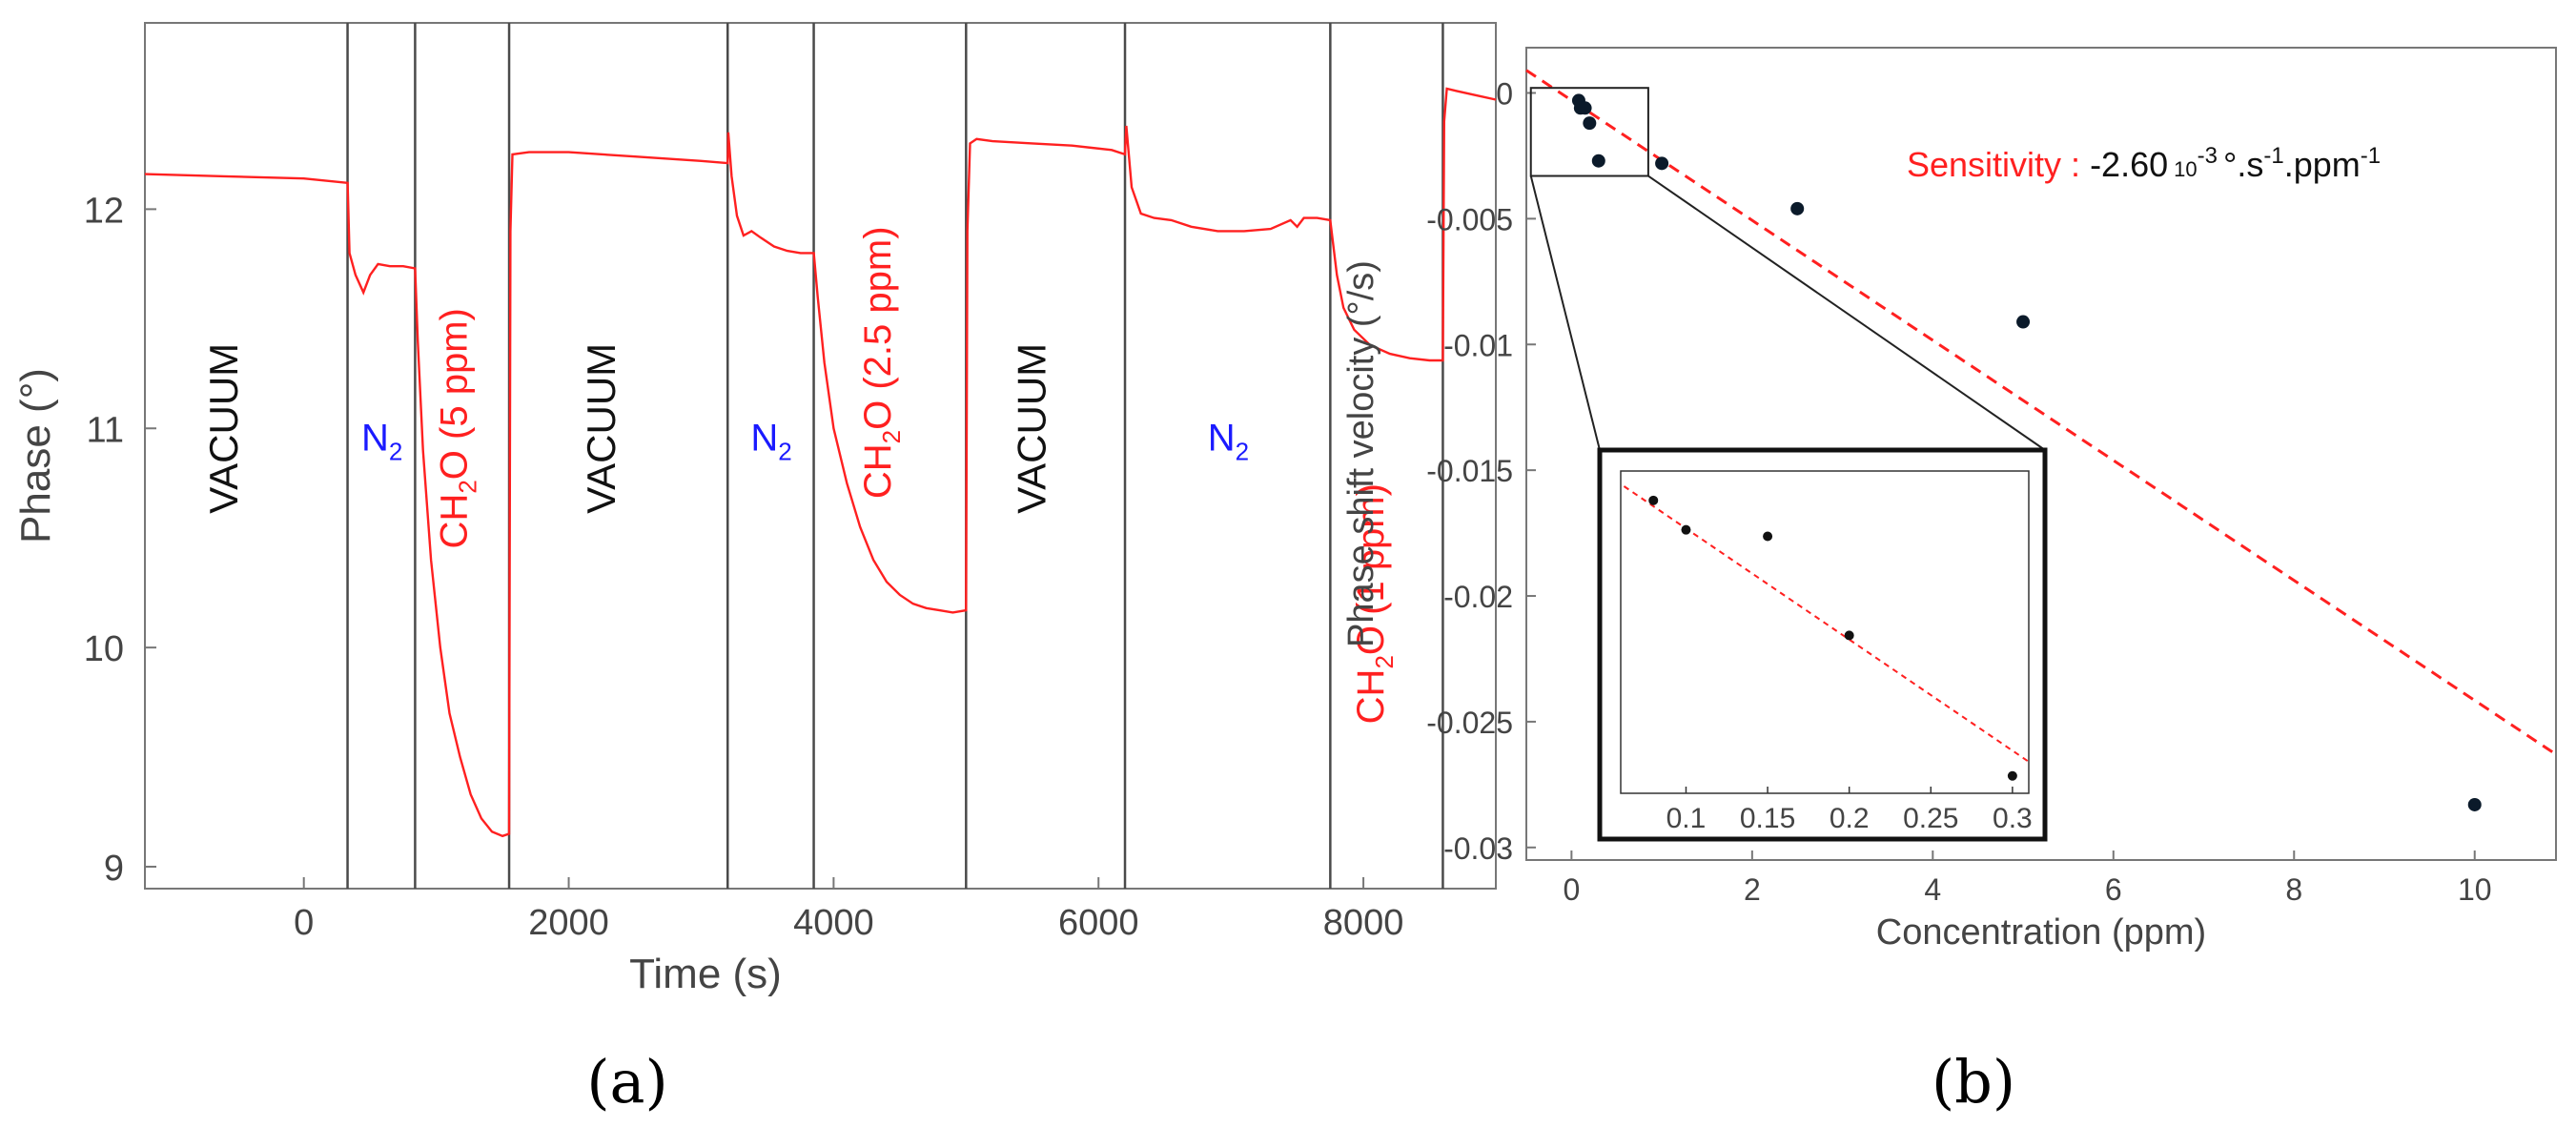 This screenshot has width=2576, height=1127. Describe the element at coordinates (833, 923) in the screenshot. I see `a-x-tick-label: 4000` at that location.